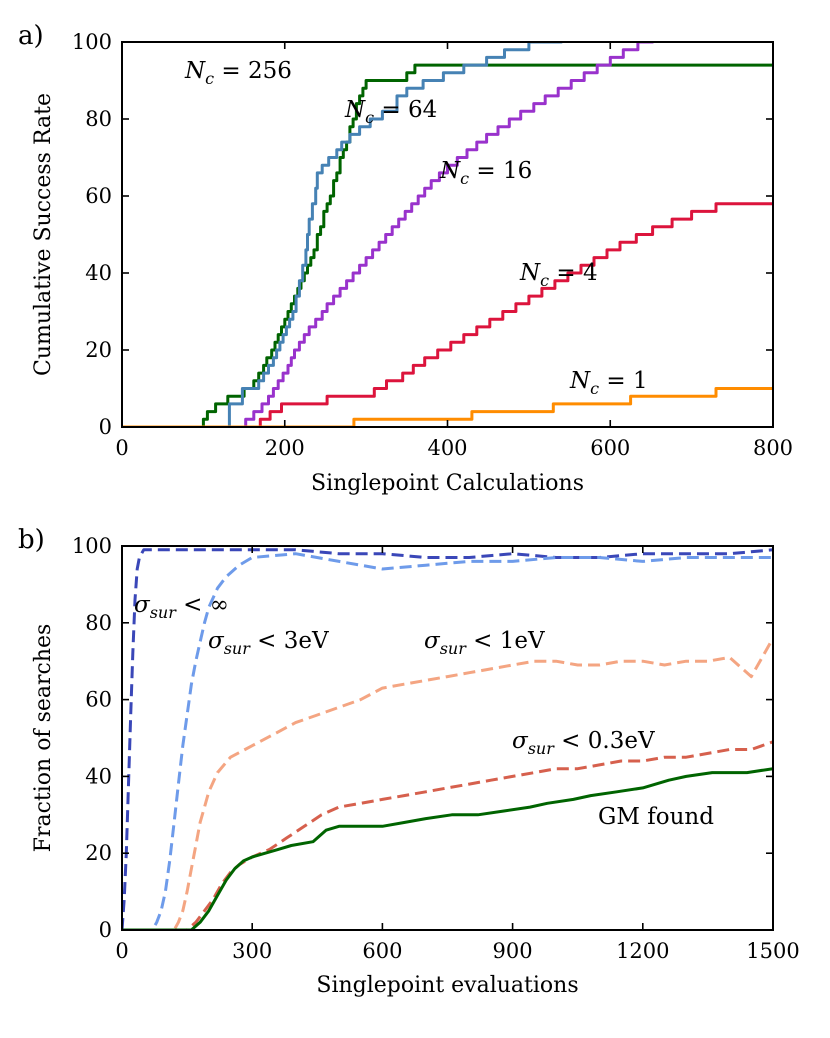 The width and height of the screenshot is (830, 1038). I want to click on x-tick-label: 200, so click(285, 448).